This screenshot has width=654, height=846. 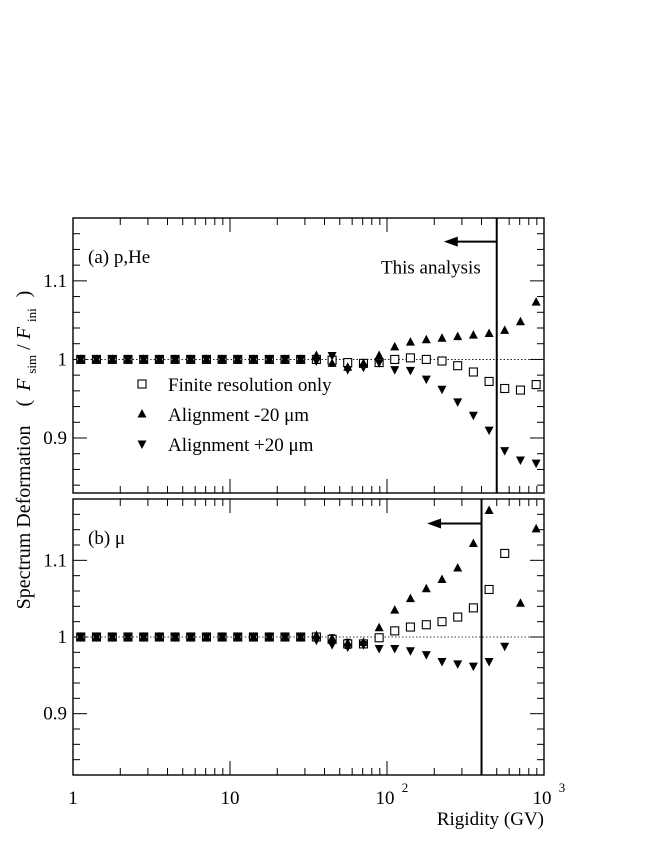 What do you see at coordinates (405, 787) in the screenshot?
I see `x-tick-label-exponent: 2` at bounding box center [405, 787].